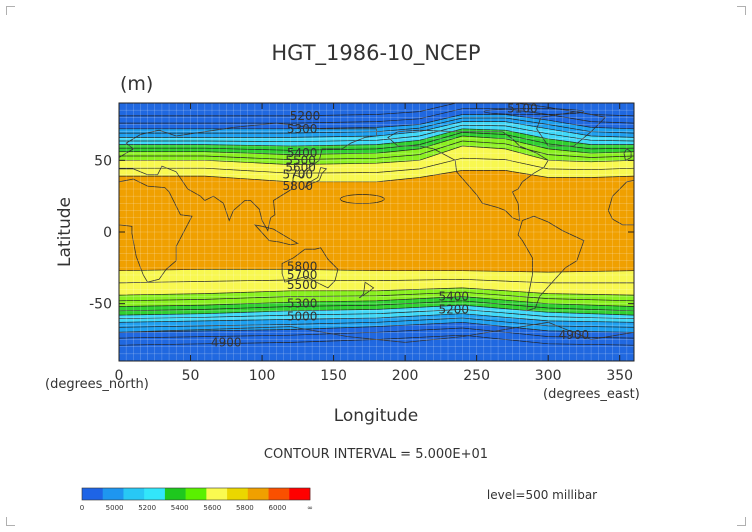  Describe the element at coordinates (103, 161) in the screenshot. I see `y-tick-label: 50` at that location.